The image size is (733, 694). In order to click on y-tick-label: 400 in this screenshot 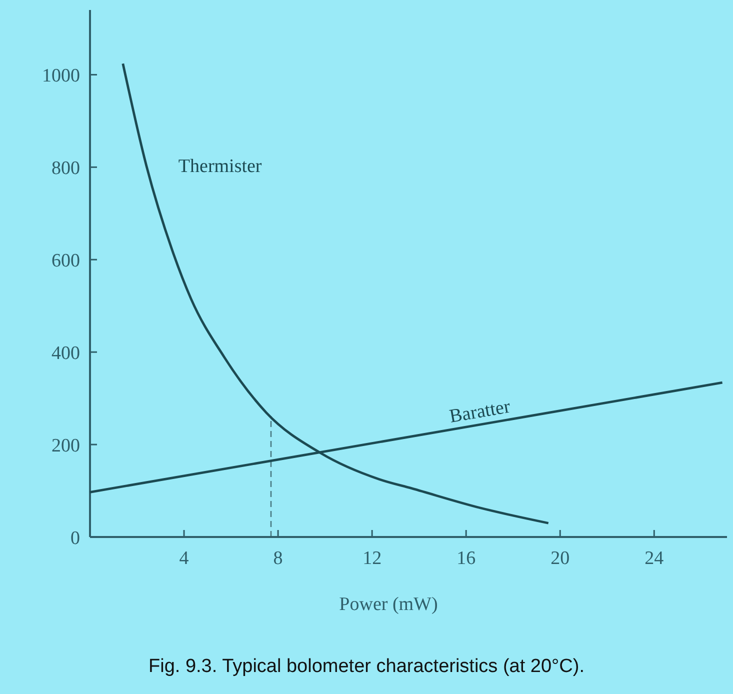, I will do `click(66, 353)`.